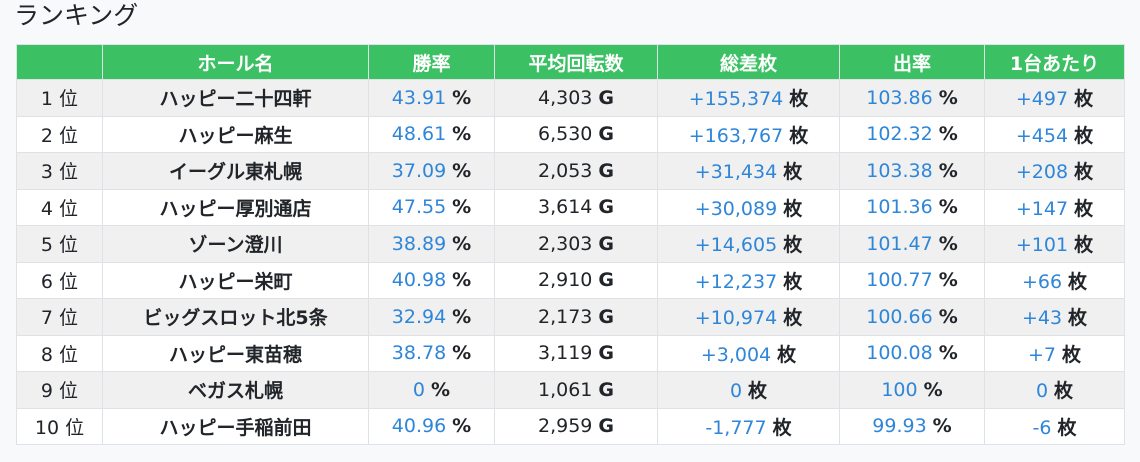 The width and height of the screenshot is (1140, 462). Describe the element at coordinates (912, 171) in the screenshot. I see `payout-cell: 103.38%` at that location.